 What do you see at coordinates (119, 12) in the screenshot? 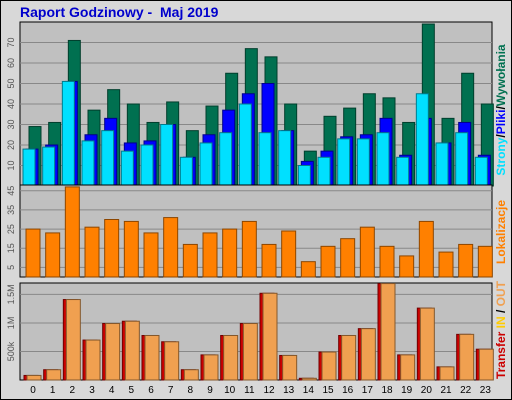
I see `page-title: Raport Godzinowy - Maj 2019` at bounding box center [119, 12].